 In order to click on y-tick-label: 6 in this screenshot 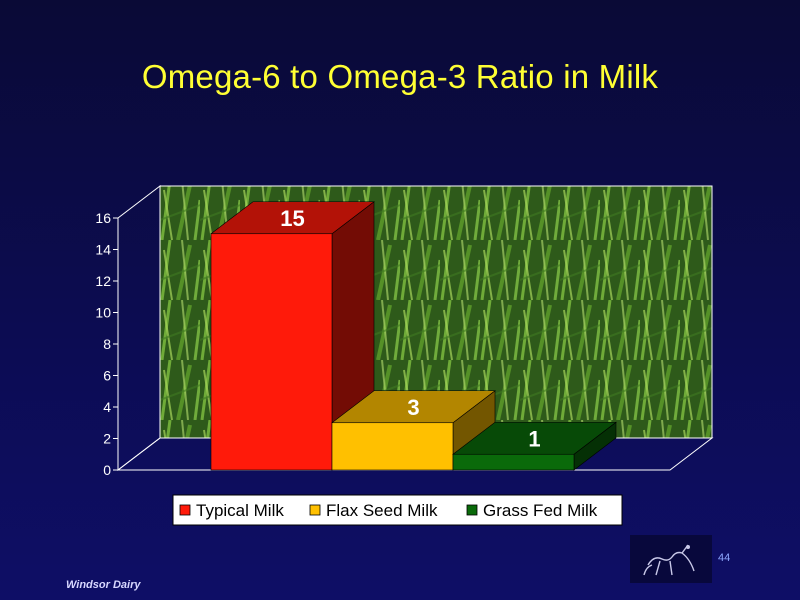, I will do `click(107, 376)`.